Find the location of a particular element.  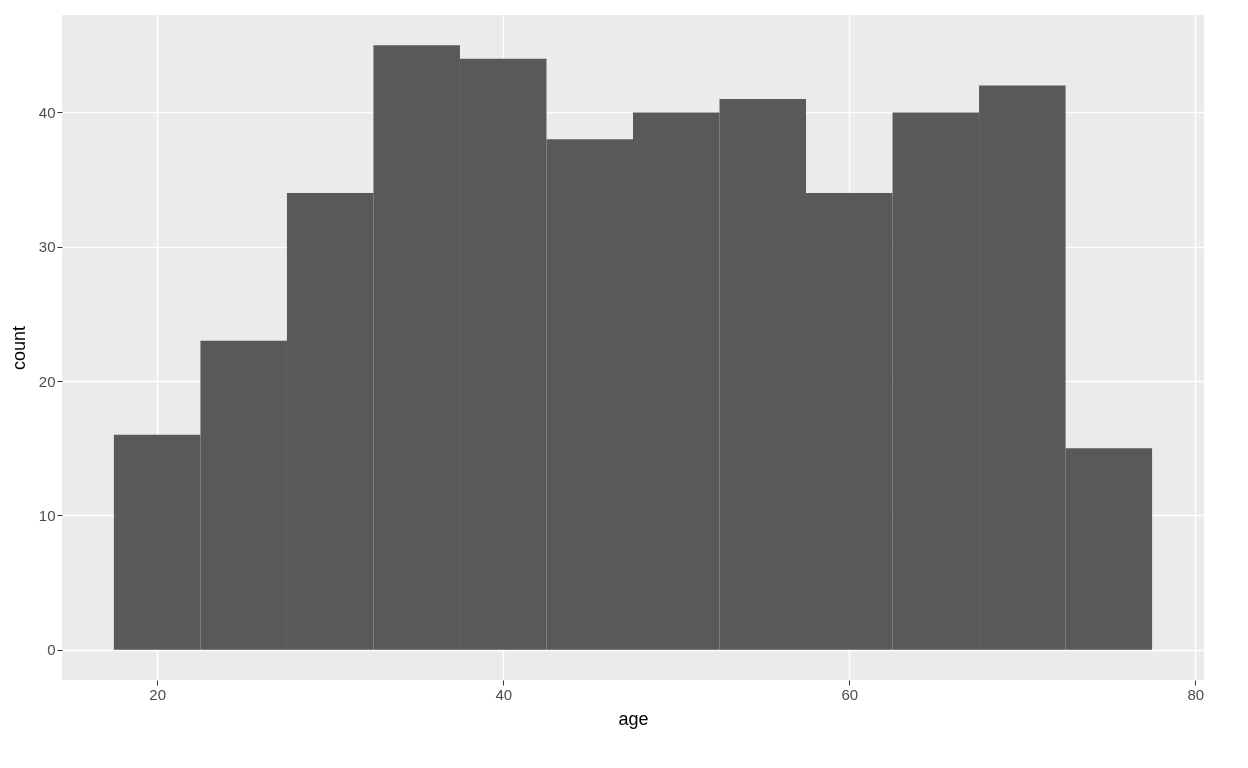

y-tick-label: 0 is located at coordinates (51, 650).